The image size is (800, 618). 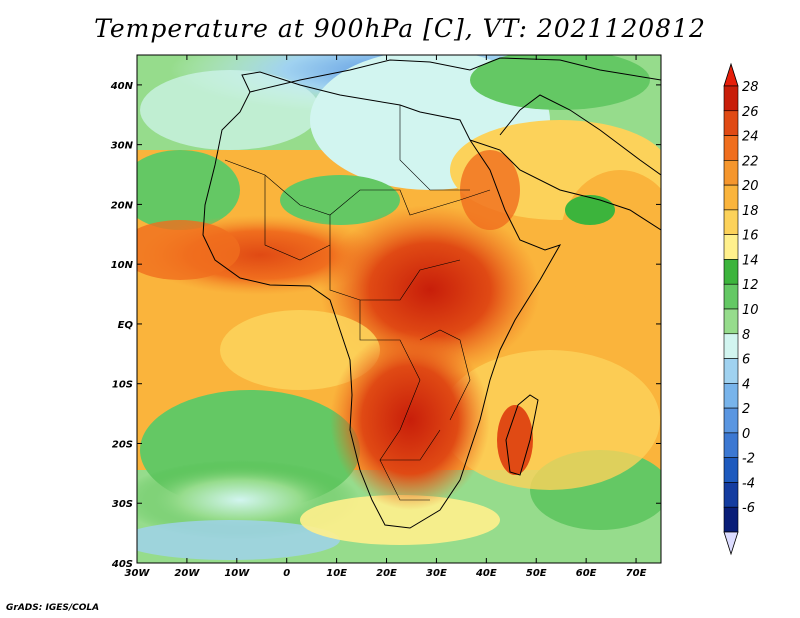 What do you see at coordinates (746, 409) in the screenshot?
I see `colorbar-label: 2` at bounding box center [746, 409].